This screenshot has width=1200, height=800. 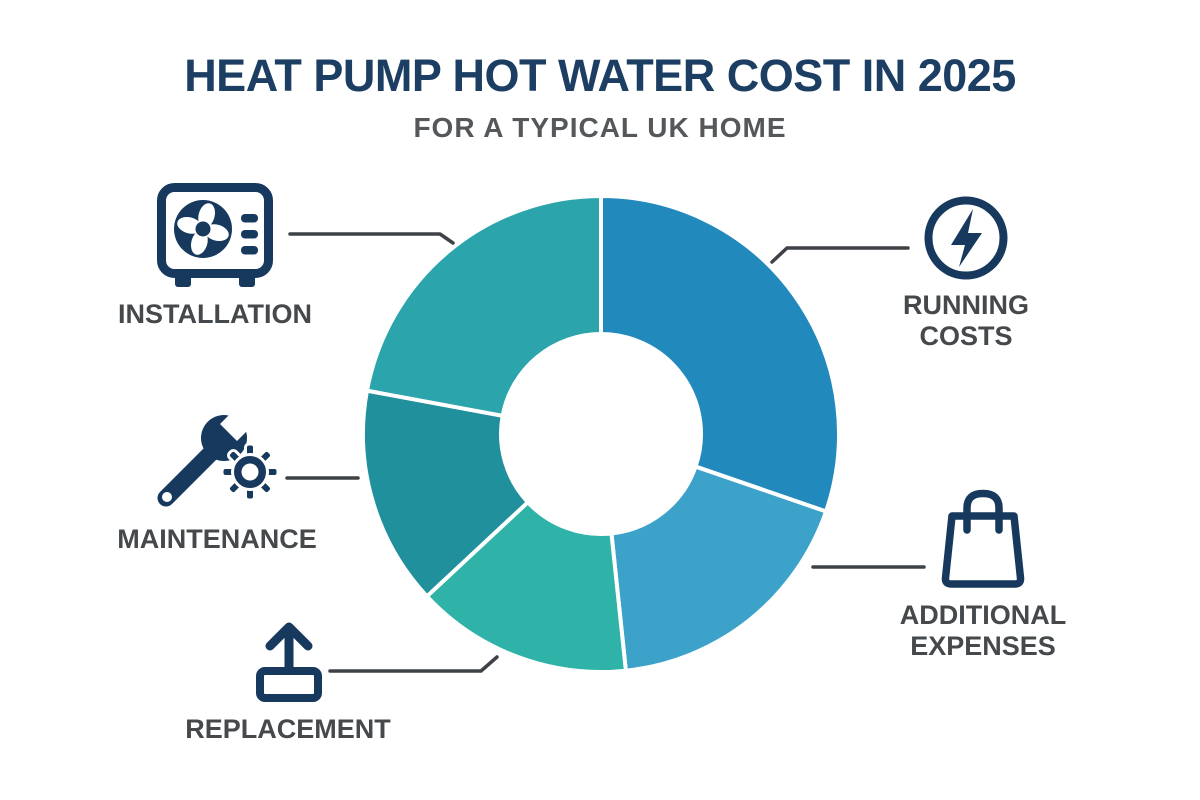 I want to click on callout-maintenance: MAINTENANCE, so click(x=217, y=481).